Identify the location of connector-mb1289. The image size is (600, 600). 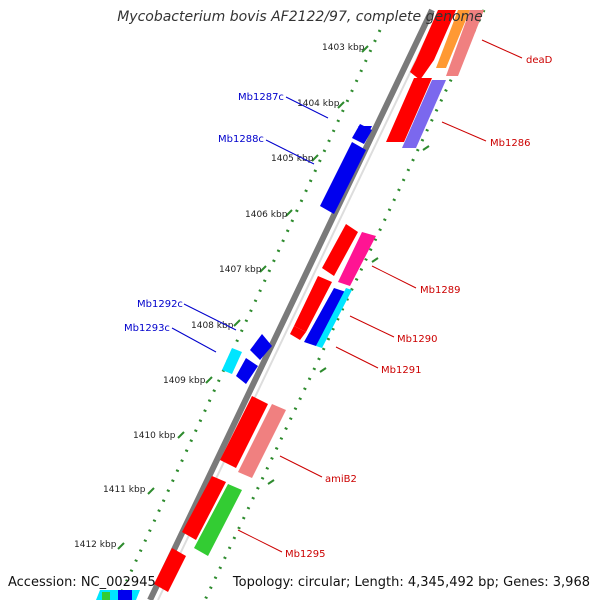
(394, 277).